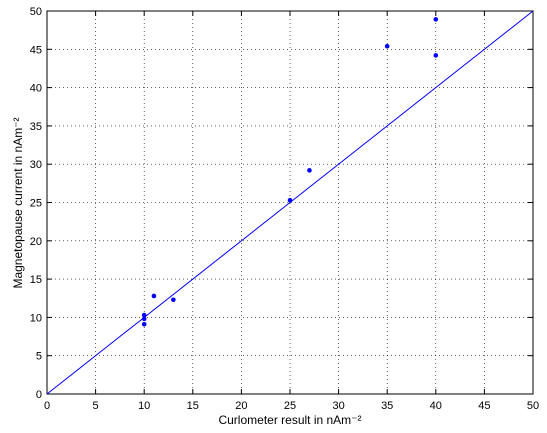  Describe the element at coordinates (241, 406) in the screenshot. I see `x-tick-label: 20` at that location.